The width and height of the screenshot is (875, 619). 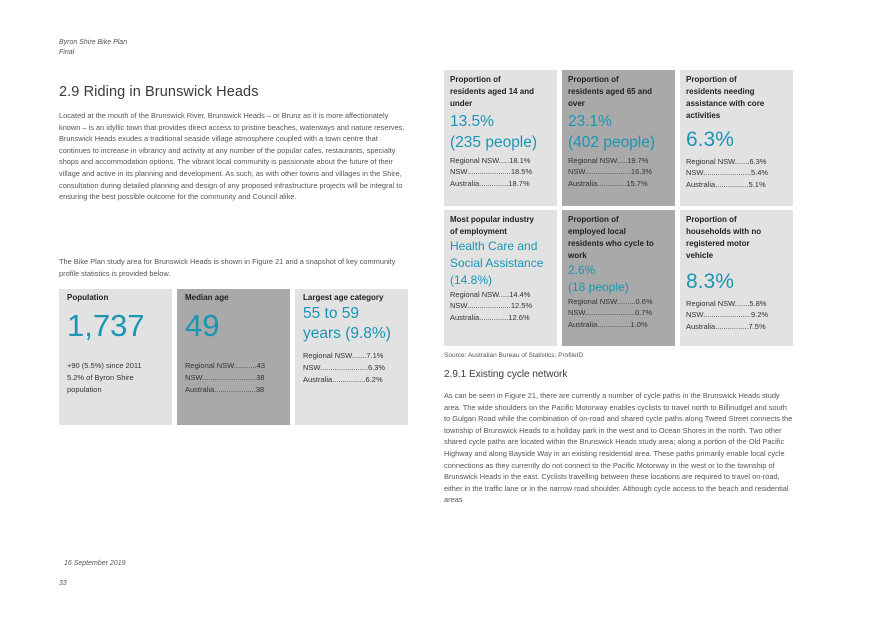 I want to click on stat-value: 2.6% (18 people), so click(x=618, y=279).